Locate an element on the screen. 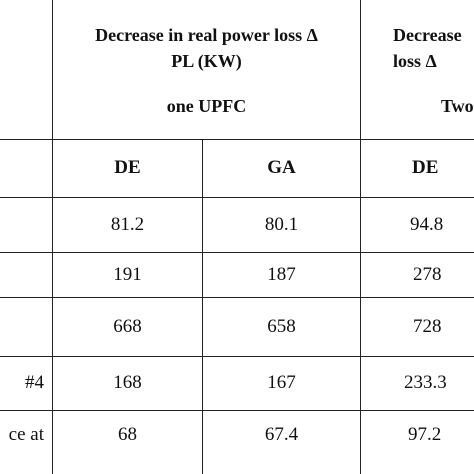  table-cell: 278 is located at coordinates (427, 274).